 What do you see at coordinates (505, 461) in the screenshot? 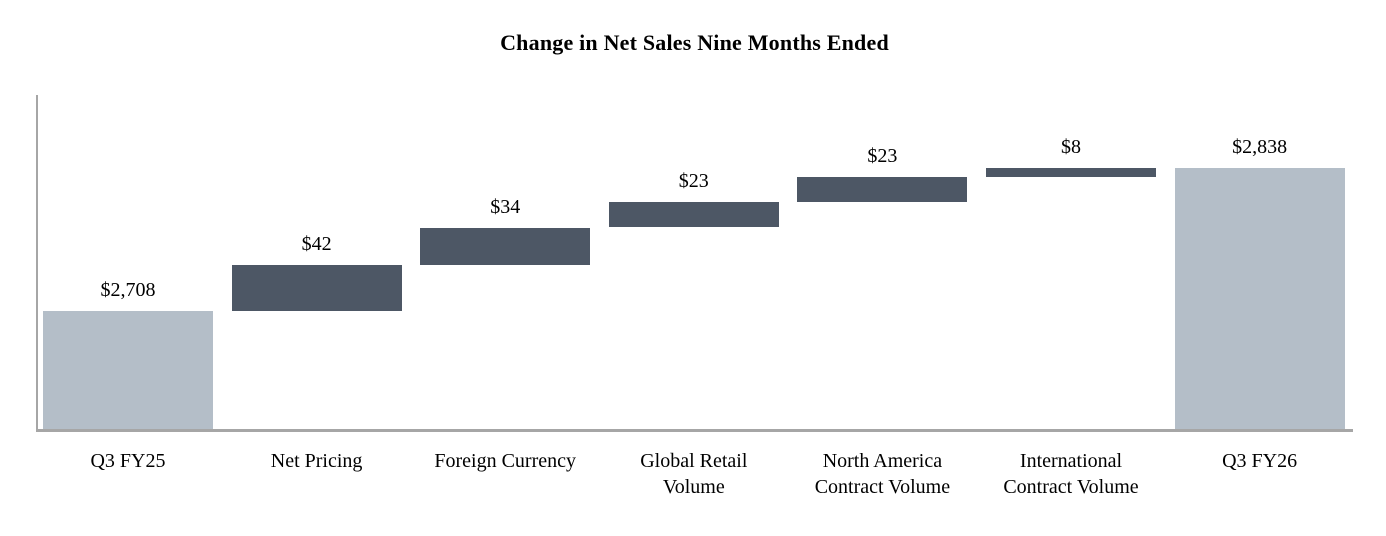
I see `x-axis-category-label-3: Foreign Currency` at bounding box center [505, 461].